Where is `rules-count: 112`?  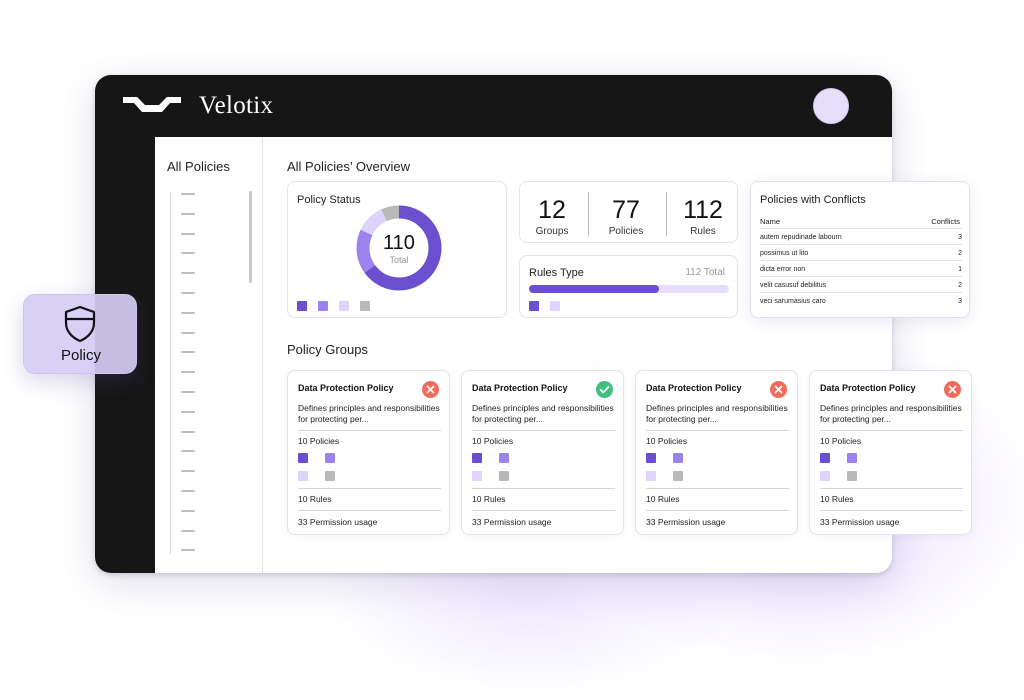 rules-count: 112 is located at coordinates (703, 210).